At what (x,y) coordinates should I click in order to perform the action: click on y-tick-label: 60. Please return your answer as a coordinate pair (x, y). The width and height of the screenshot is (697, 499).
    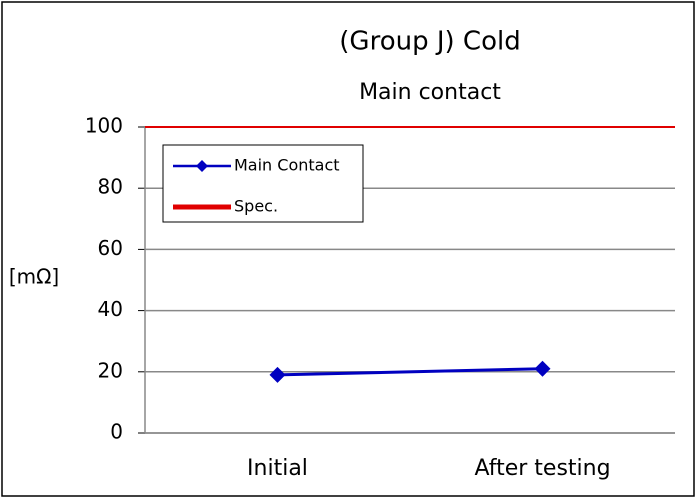
    Looking at the image, I should click on (110, 248).